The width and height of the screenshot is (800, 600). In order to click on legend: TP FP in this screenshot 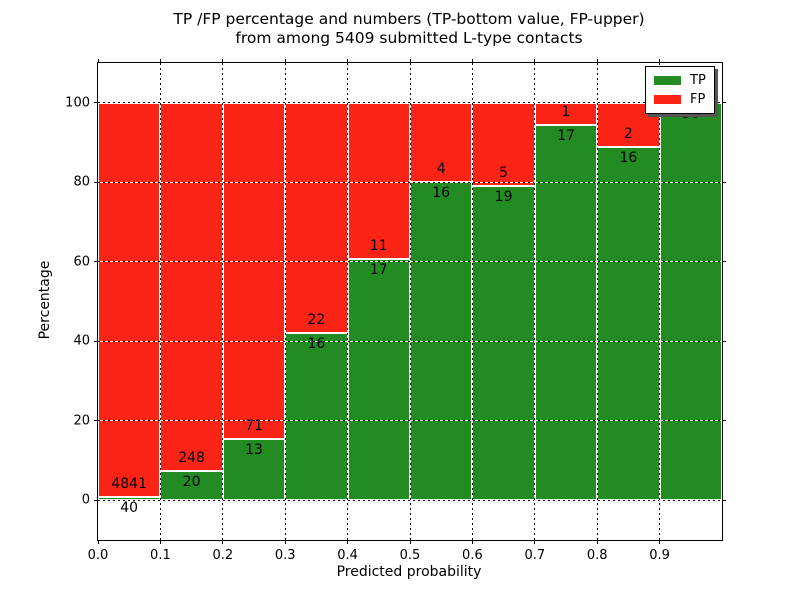, I will do `click(680, 90)`.